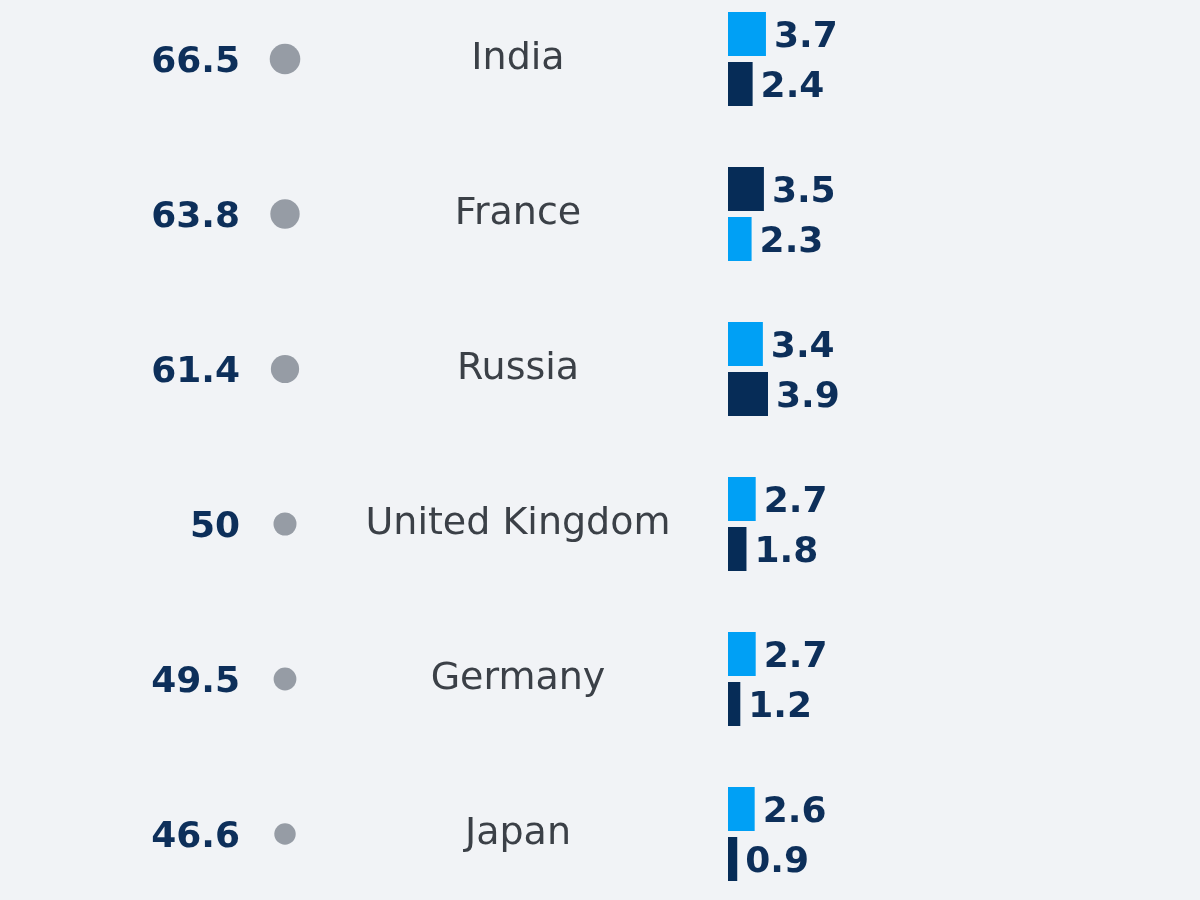 The image size is (1200, 900). Describe the element at coordinates (777, 859) in the screenshot. I see `data-label: 0.9` at that location.